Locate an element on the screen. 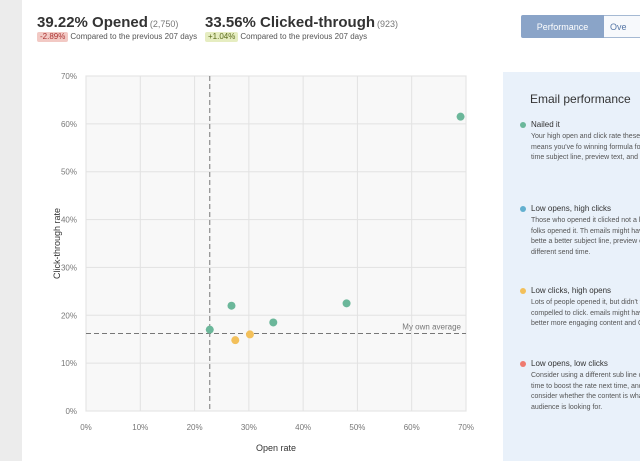 The height and width of the screenshot is (461, 640). blue-dot-icon is located at coordinates (523, 208).